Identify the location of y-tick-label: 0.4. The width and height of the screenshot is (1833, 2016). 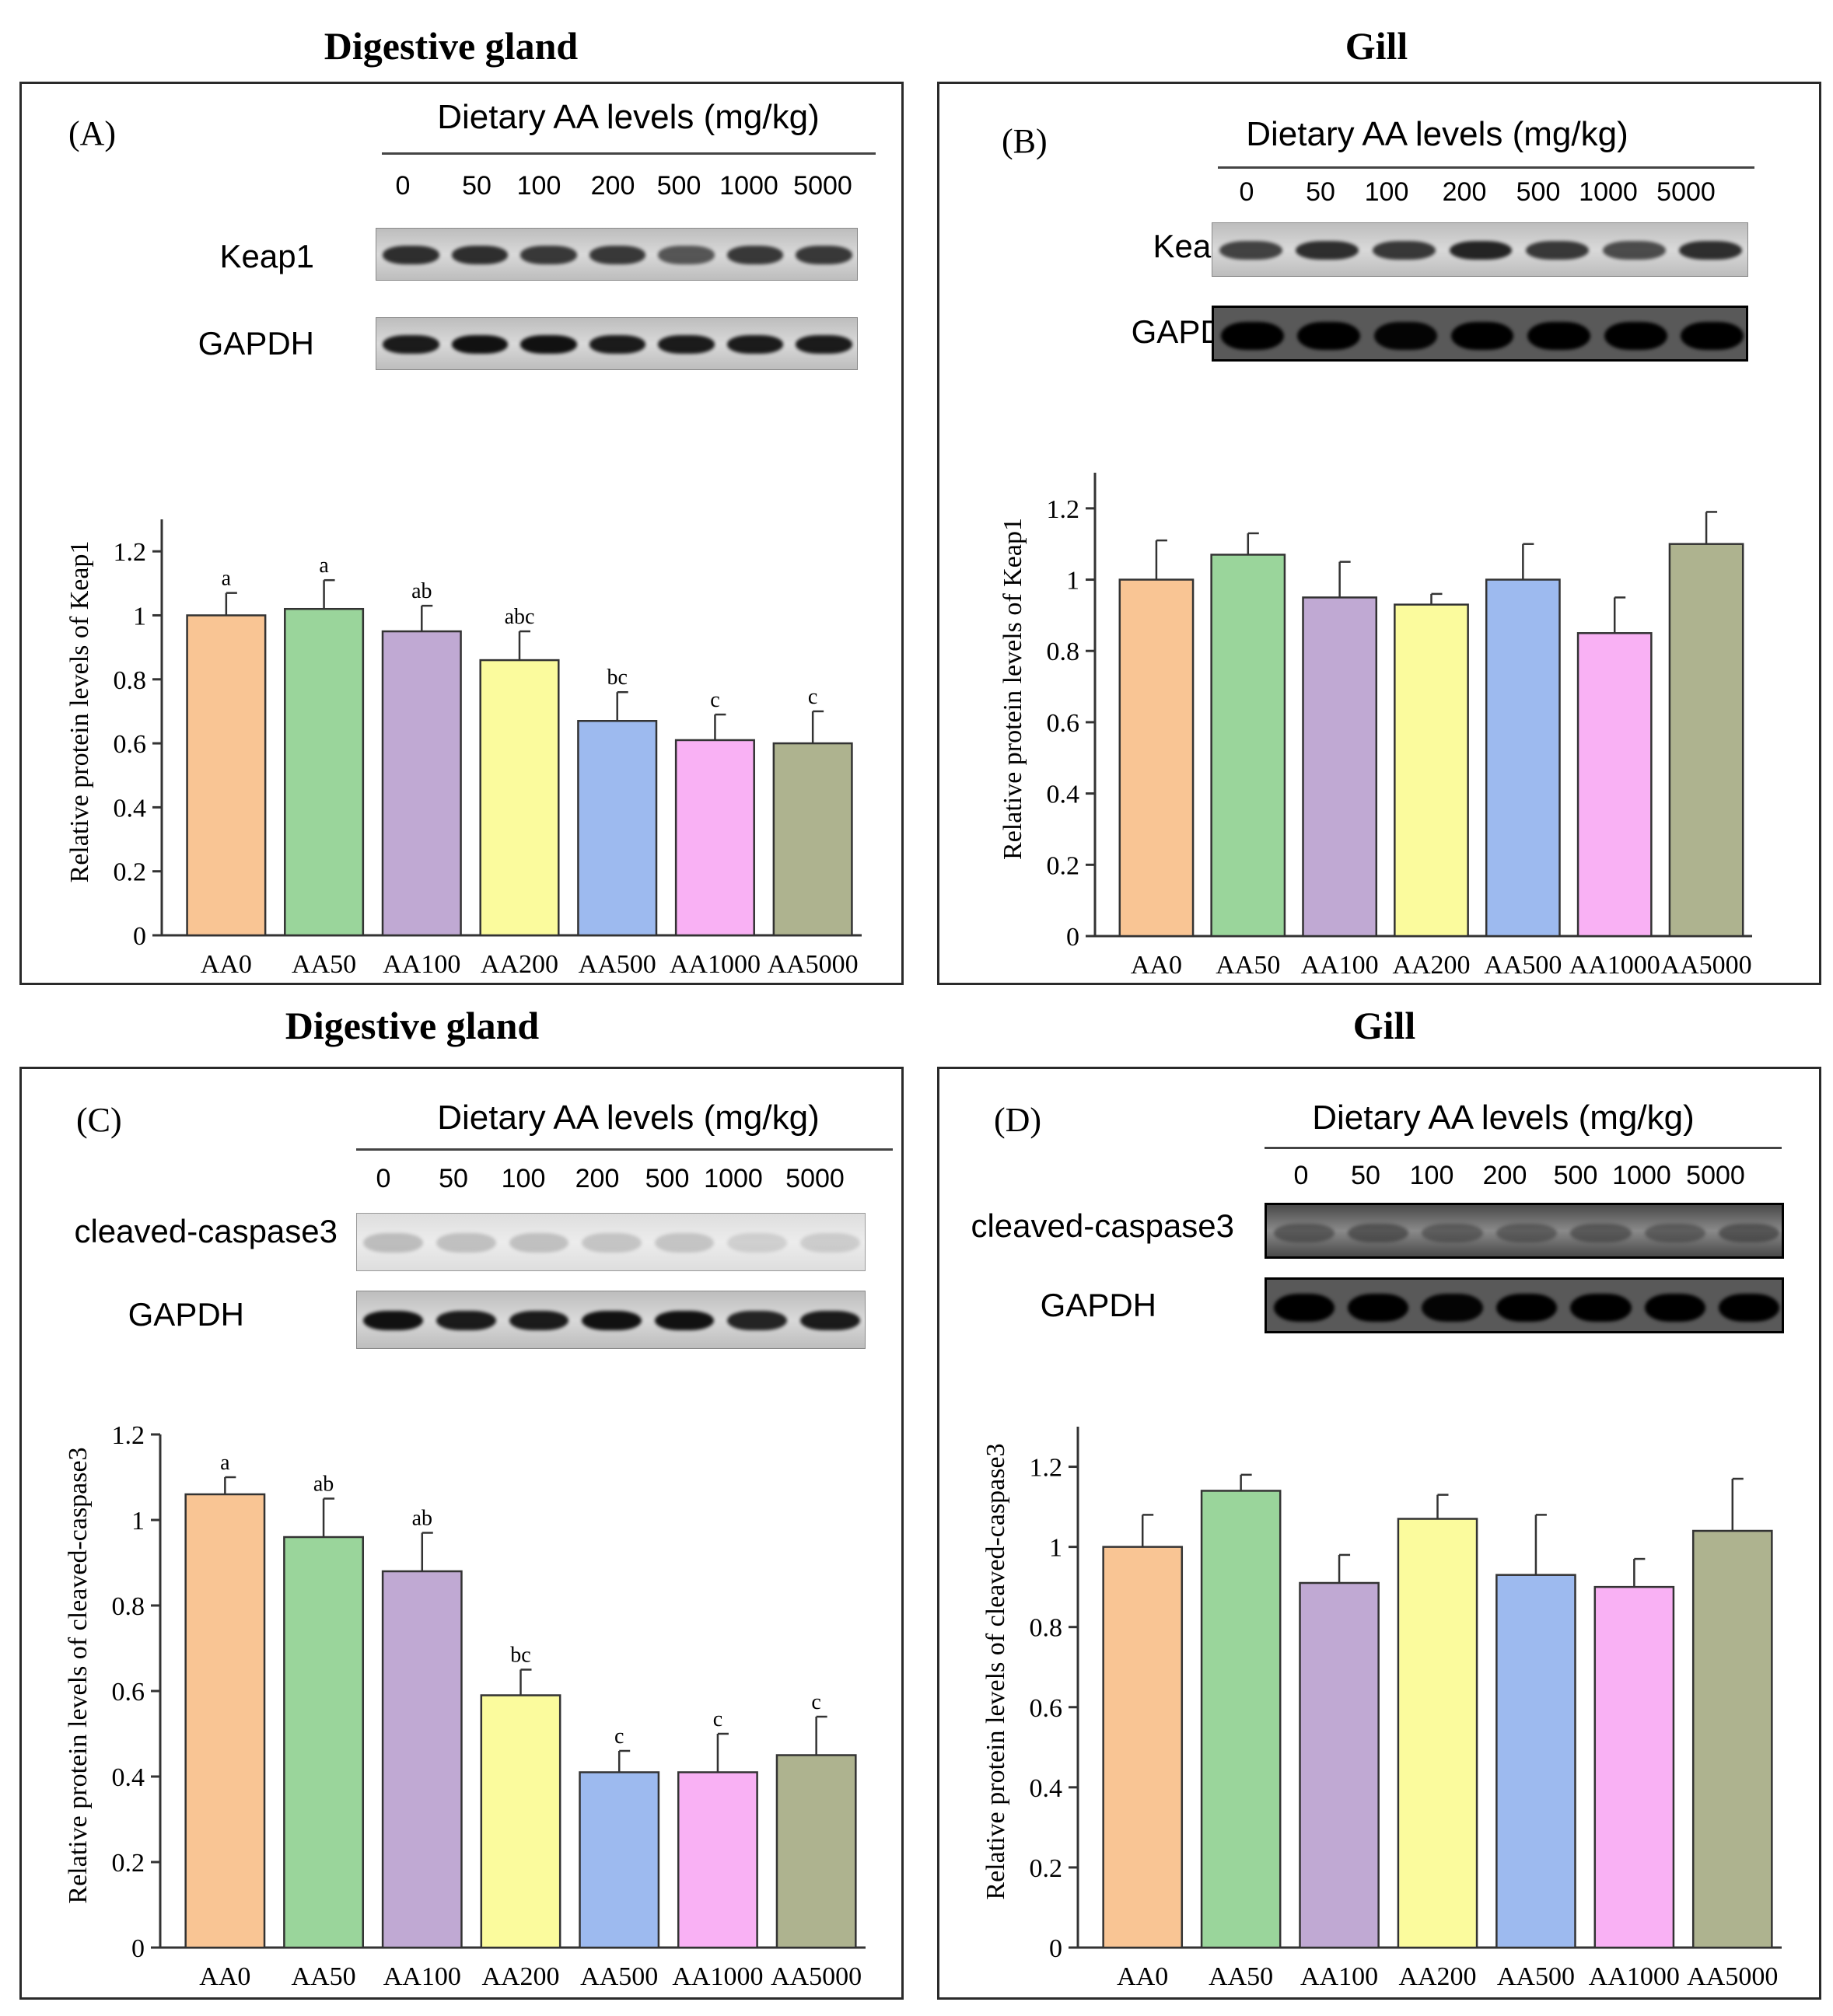
(1064, 795).